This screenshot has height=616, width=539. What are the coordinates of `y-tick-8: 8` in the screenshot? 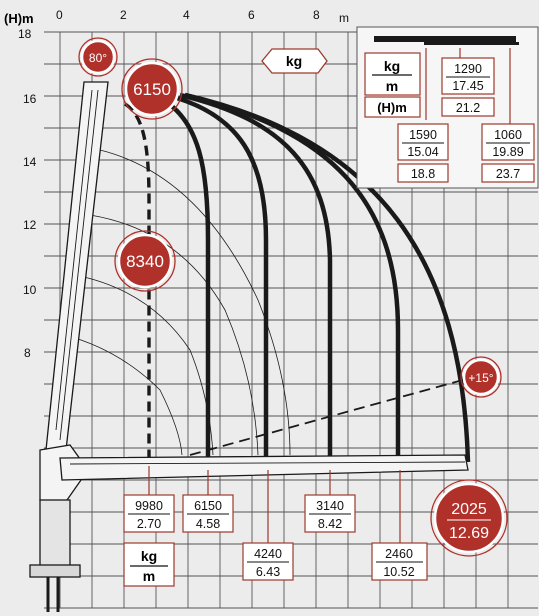 It's located at (27, 353).